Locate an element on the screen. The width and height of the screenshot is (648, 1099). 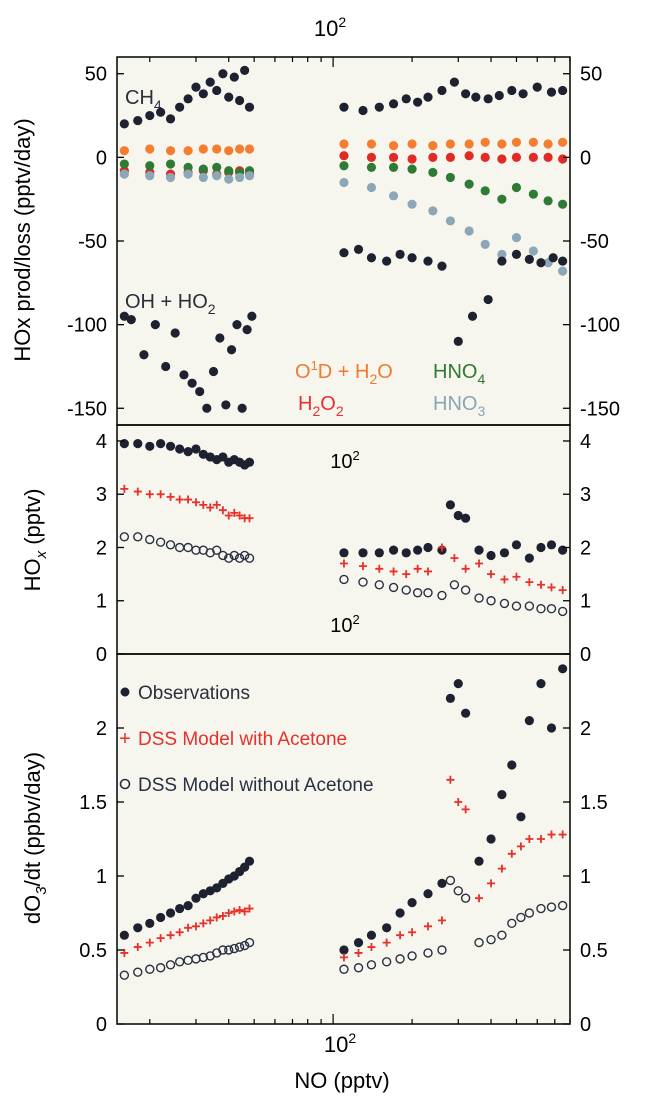
middle-right-ytick-label: 4 is located at coordinates (585, 442).